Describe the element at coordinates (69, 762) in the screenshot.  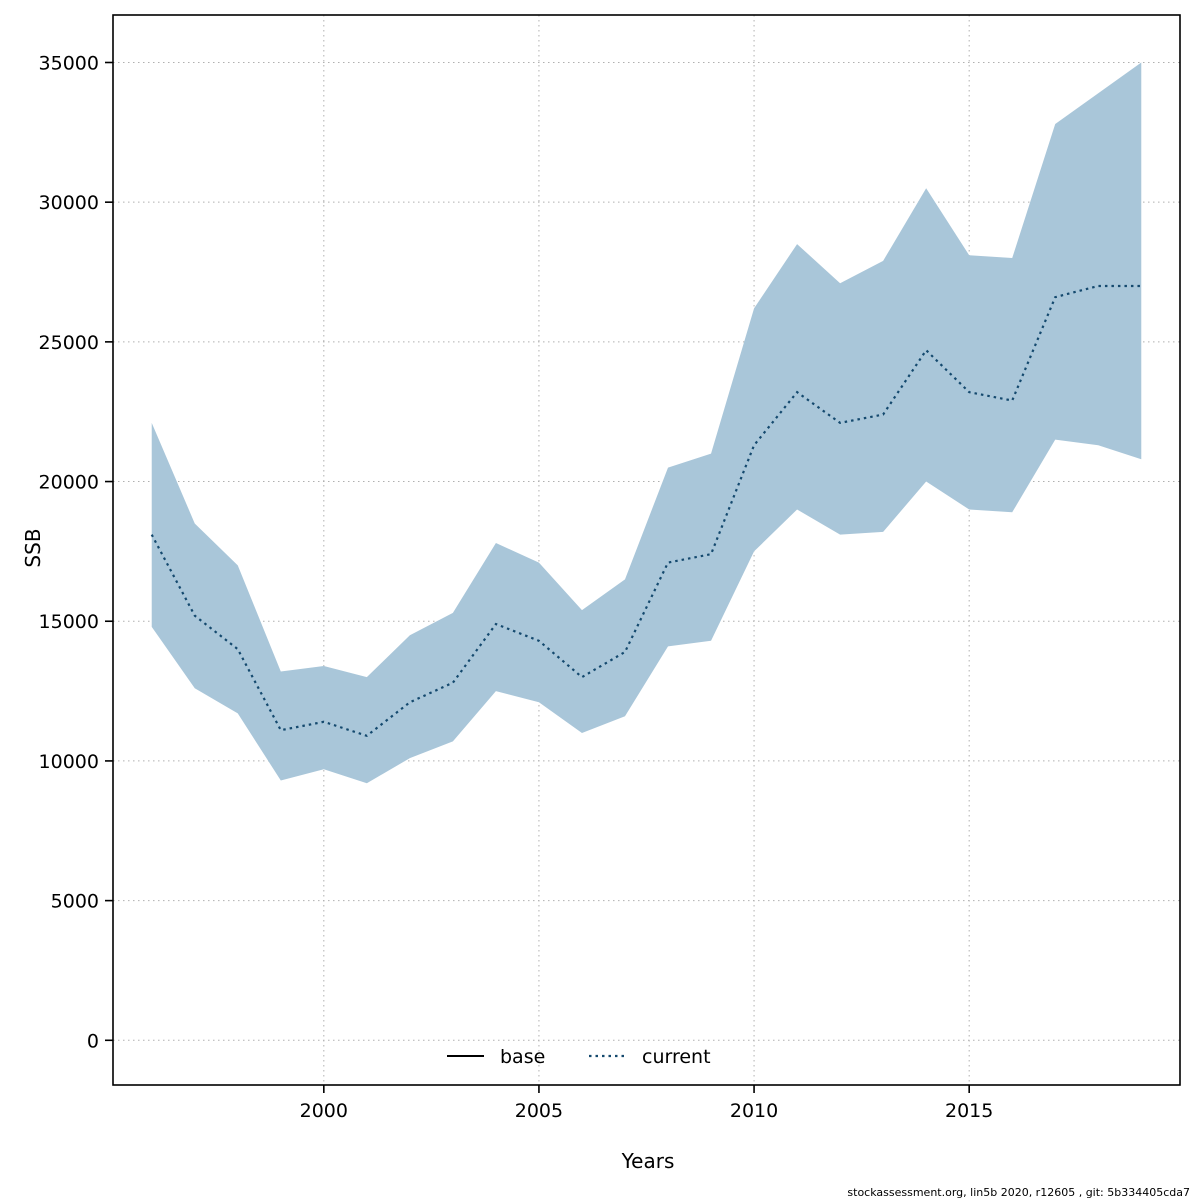
I see `y-tick-label: 10000` at that location.